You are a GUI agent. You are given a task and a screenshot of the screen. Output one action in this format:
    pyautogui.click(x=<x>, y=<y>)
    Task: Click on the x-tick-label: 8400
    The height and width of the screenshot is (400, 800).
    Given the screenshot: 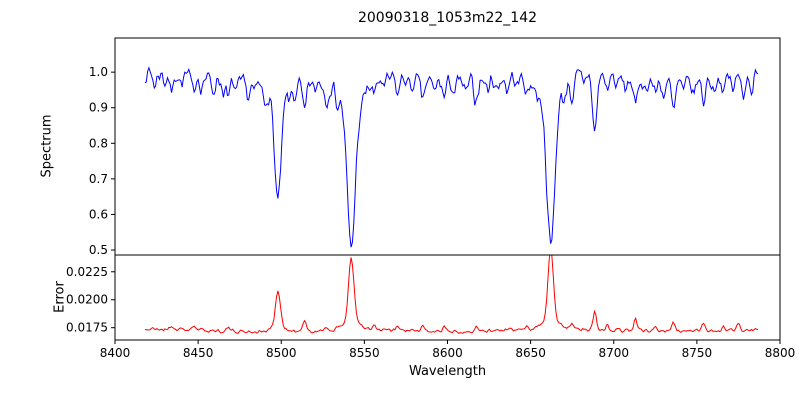 What is the action you would take?
    pyautogui.click(x=115, y=353)
    